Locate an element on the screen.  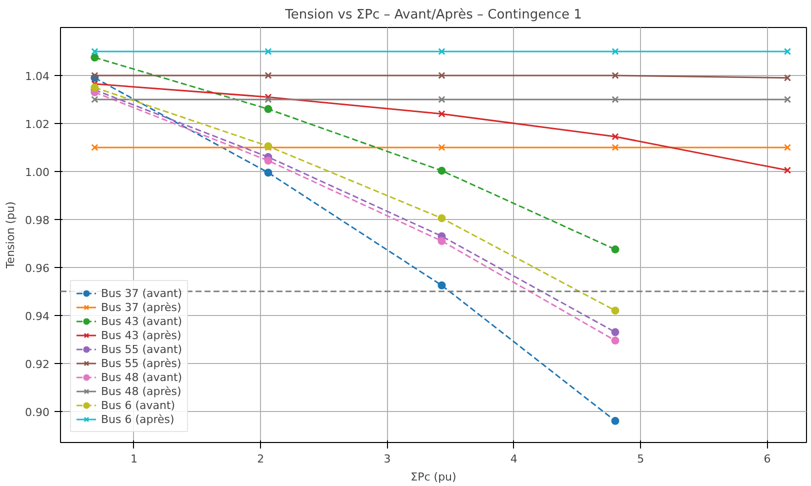
legend-label: Bus 6 (après) is located at coordinates (137, 419).